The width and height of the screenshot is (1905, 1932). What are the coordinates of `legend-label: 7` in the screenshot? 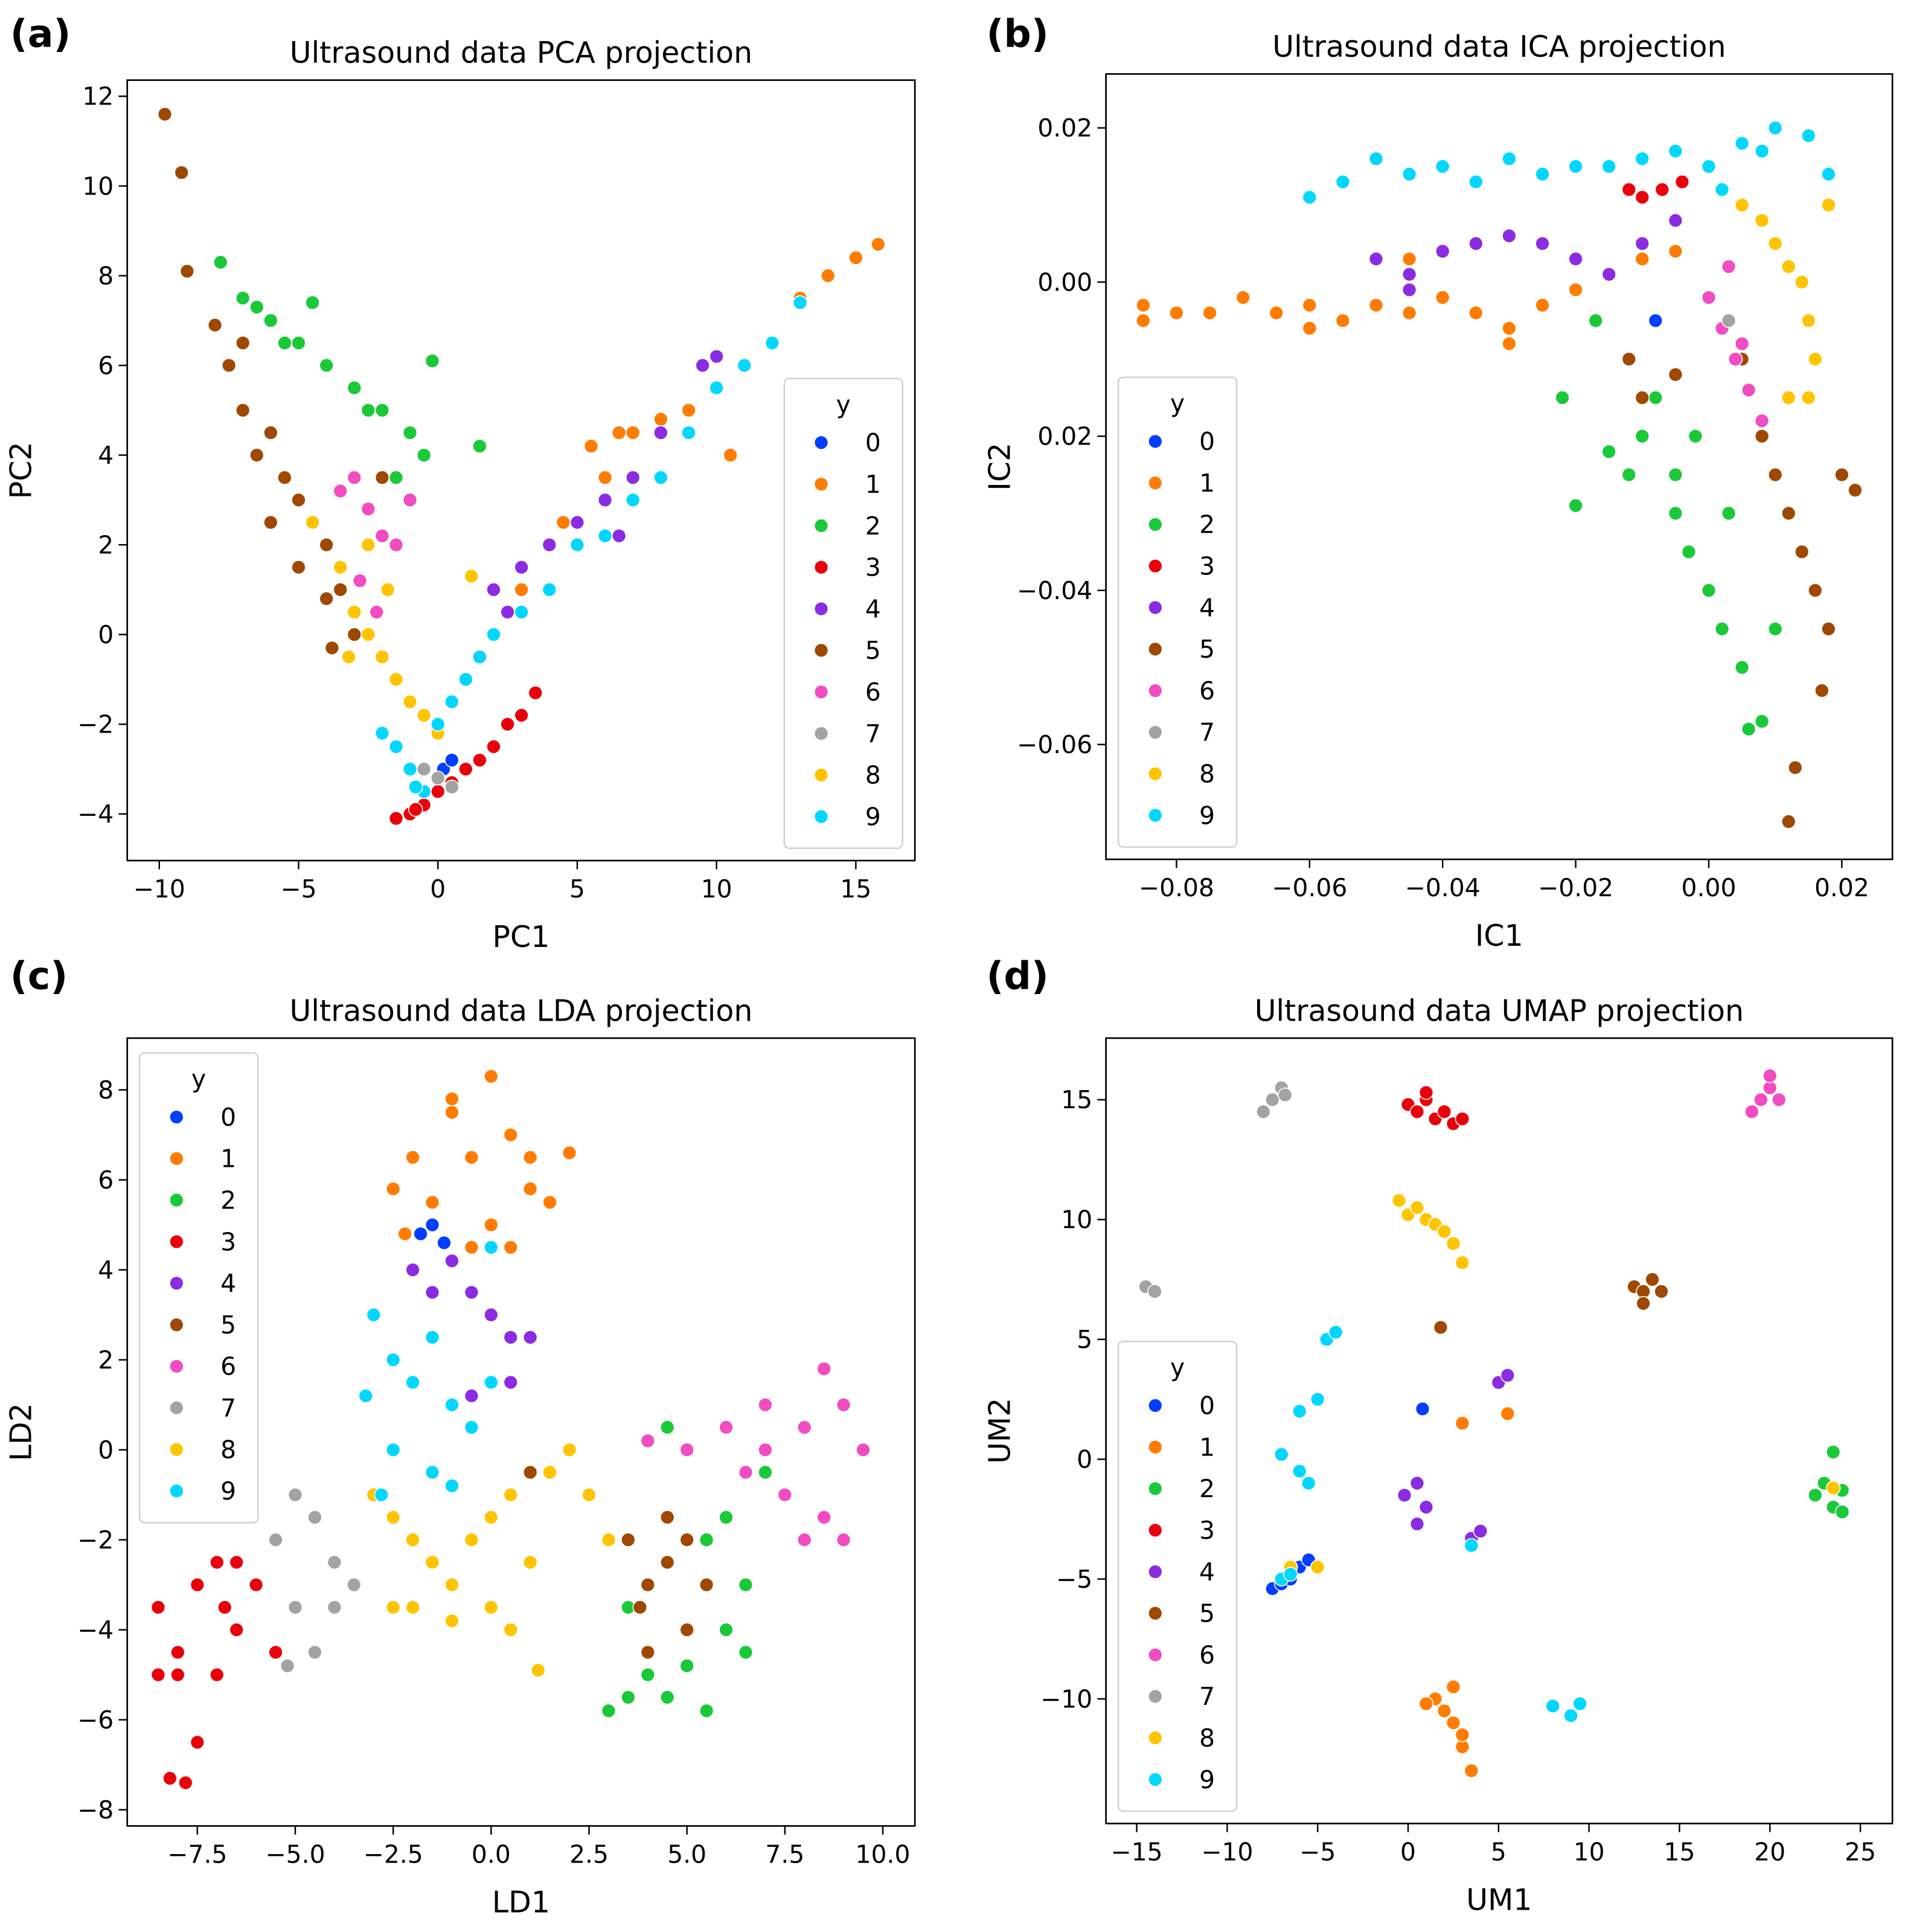 It's located at (873, 733).